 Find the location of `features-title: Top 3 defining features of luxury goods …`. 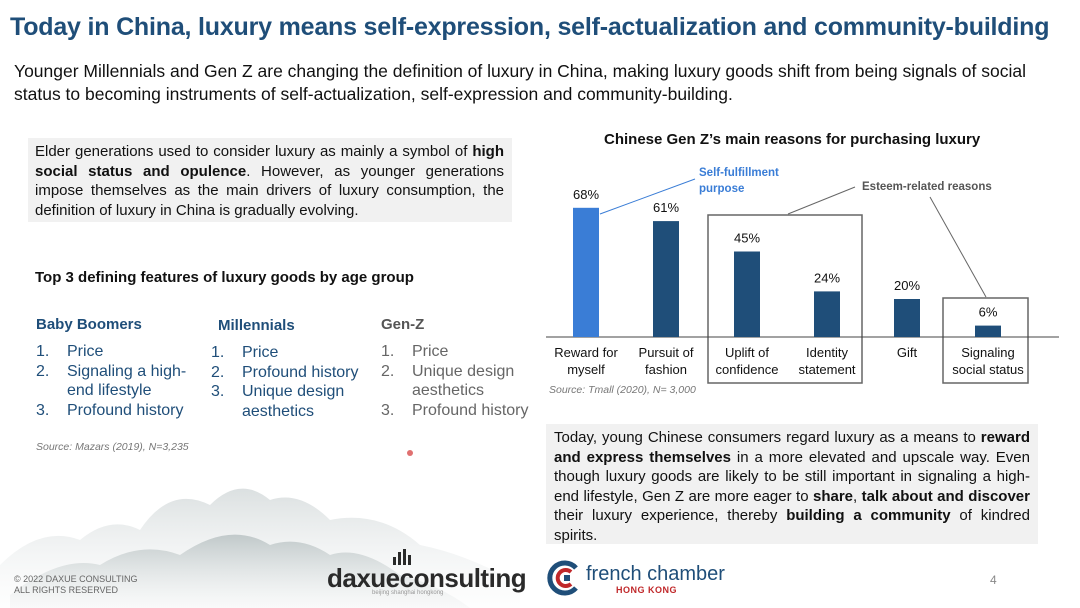

features-title: Top 3 defining features of luxury goods … is located at coordinates (224, 277).